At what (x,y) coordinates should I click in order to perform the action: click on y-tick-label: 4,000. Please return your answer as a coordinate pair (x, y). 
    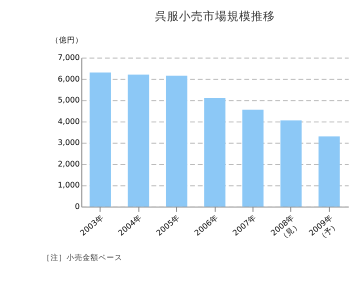
    Looking at the image, I should click on (69, 121).